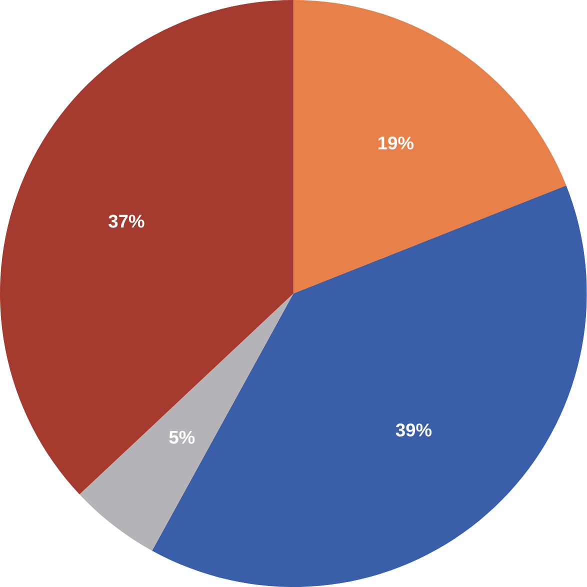  I want to click on data-label: 39%, so click(414, 430).